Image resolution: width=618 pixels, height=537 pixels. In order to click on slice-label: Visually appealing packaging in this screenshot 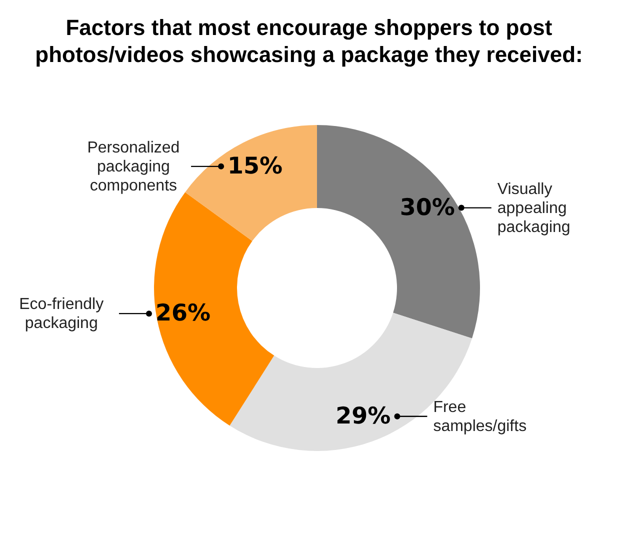, I will do `click(533, 208)`.